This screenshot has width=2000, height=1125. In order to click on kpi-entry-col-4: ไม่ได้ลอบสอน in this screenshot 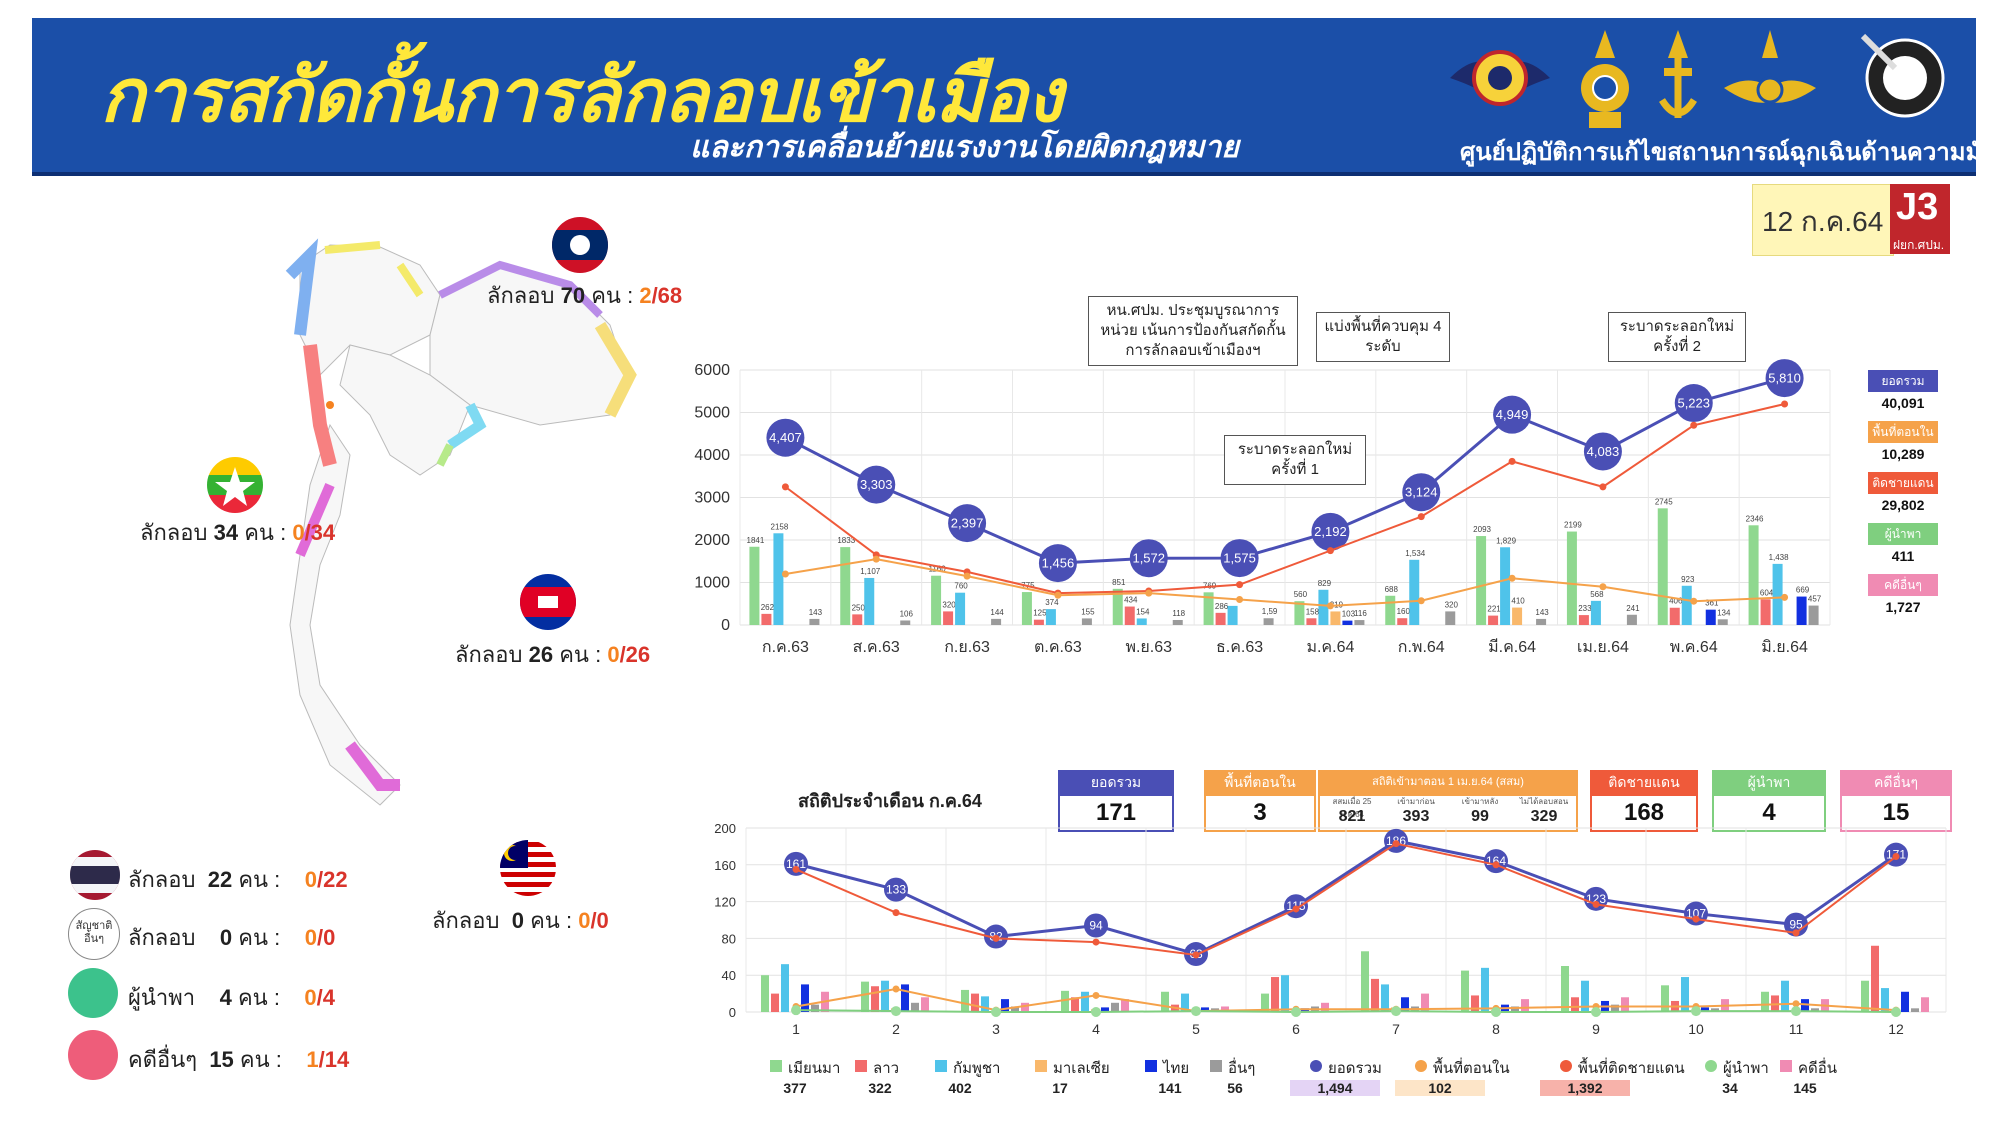, I will do `click(1544, 801)`.